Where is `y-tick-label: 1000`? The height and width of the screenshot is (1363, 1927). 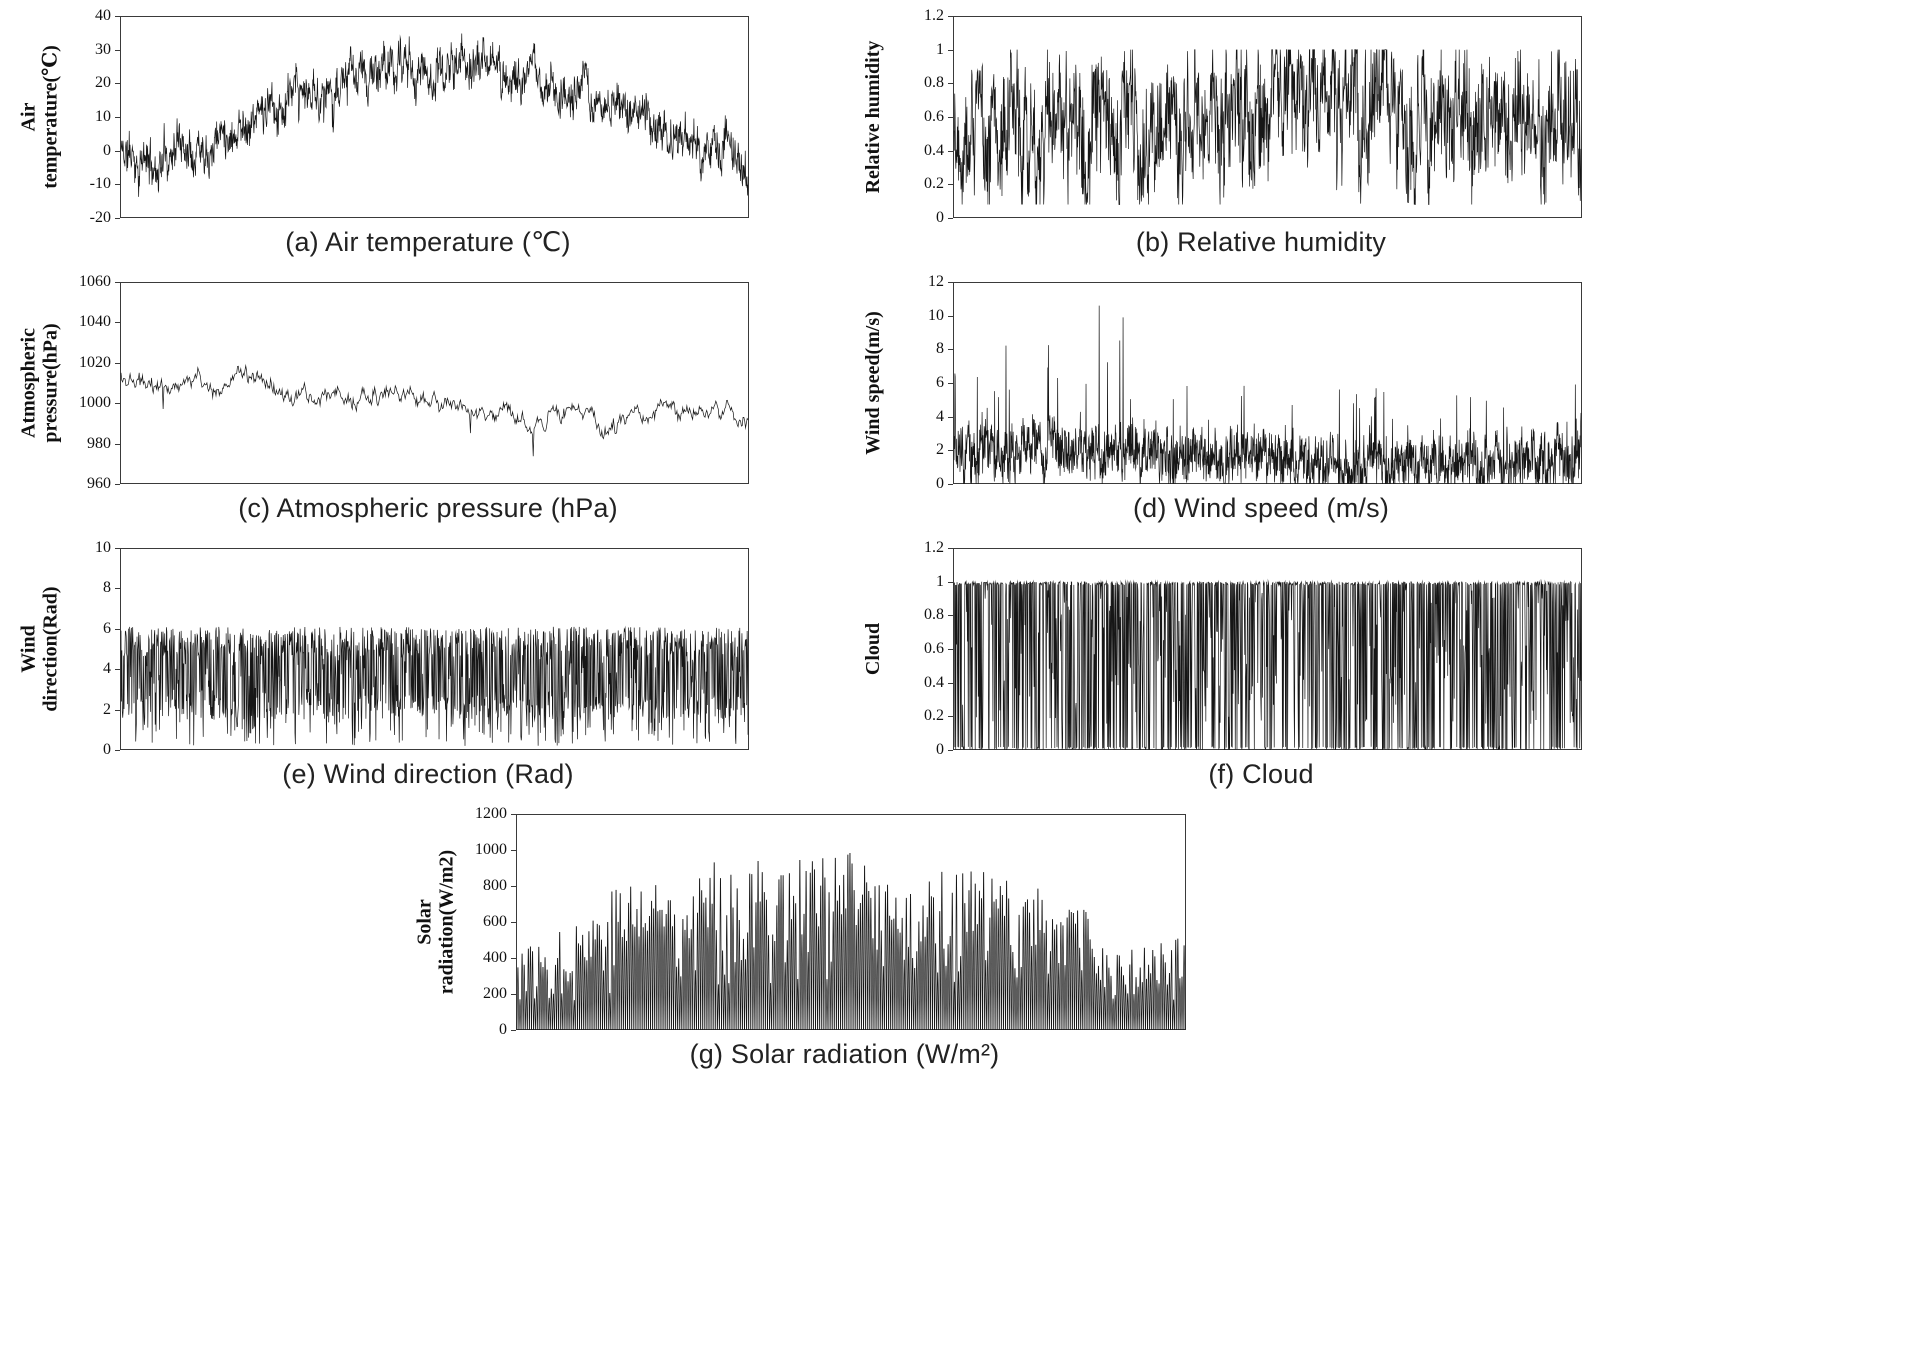
y-tick-label: 1000 is located at coordinates (491, 849).